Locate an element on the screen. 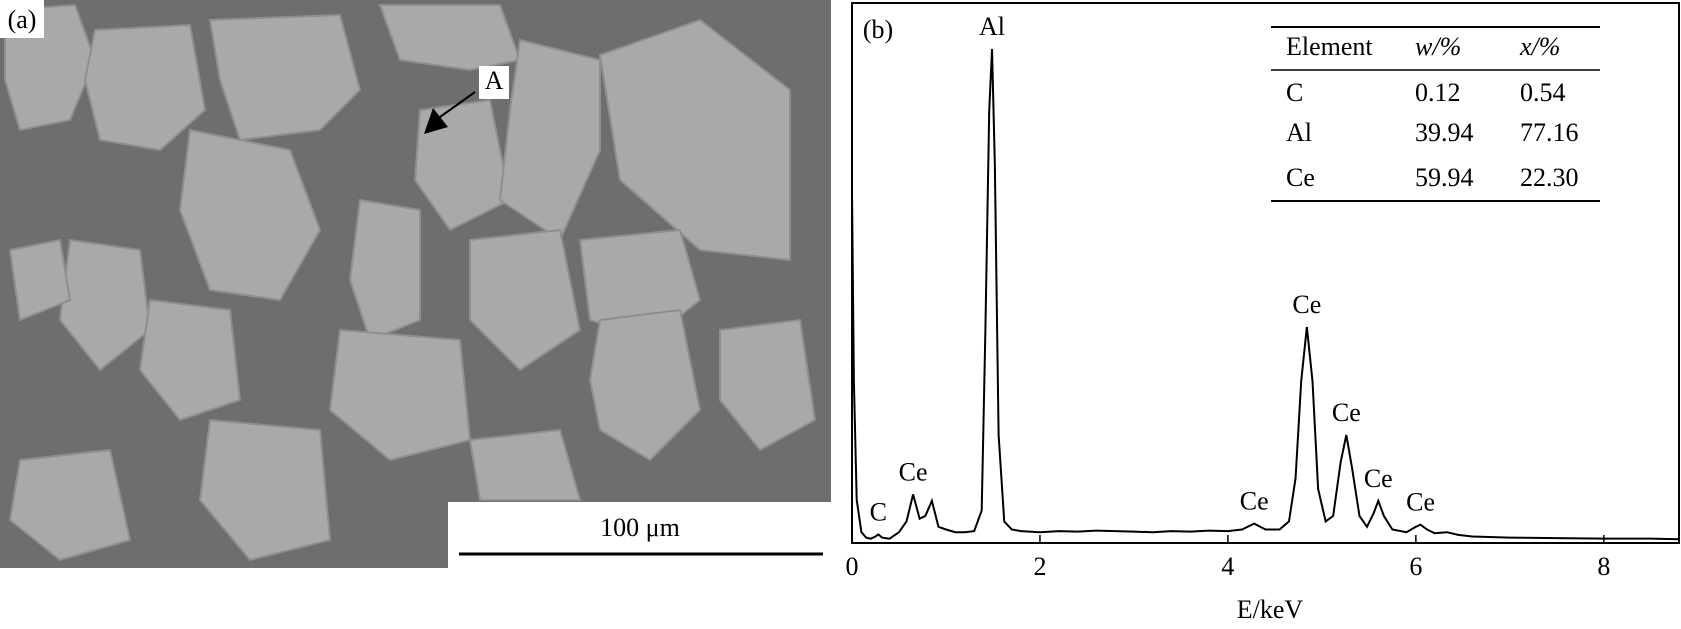  table-cell: 77.16 is located at coordinates (1549, 132).